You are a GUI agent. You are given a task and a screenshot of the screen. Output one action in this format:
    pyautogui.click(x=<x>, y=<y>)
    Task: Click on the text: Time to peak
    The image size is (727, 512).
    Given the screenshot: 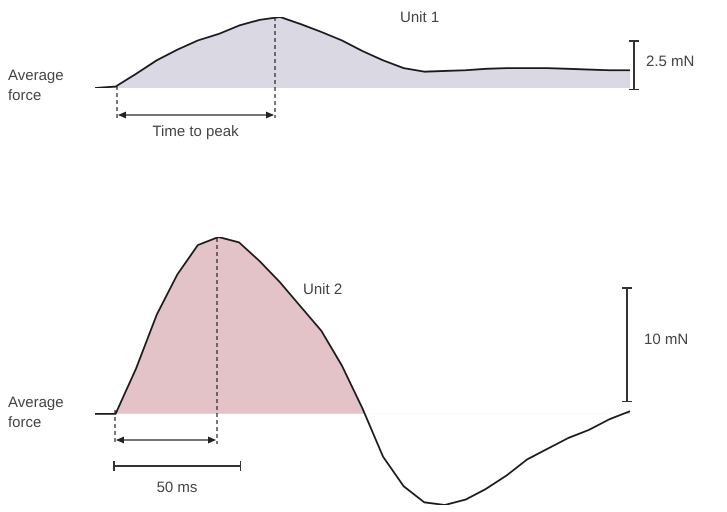 What is the action you would take?
    pyautogui.click(x=195, y=132)
    